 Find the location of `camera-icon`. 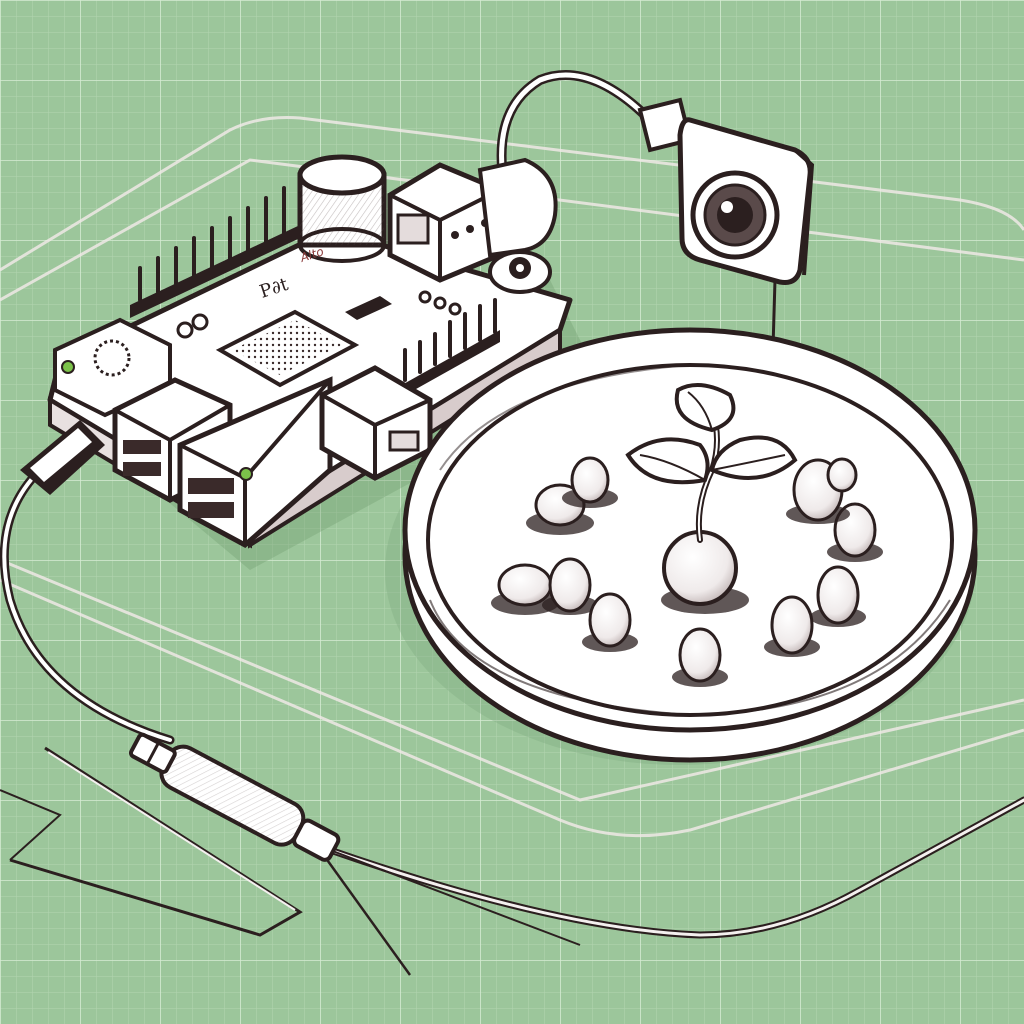

camera-icon is located at coordinates (726, 191).